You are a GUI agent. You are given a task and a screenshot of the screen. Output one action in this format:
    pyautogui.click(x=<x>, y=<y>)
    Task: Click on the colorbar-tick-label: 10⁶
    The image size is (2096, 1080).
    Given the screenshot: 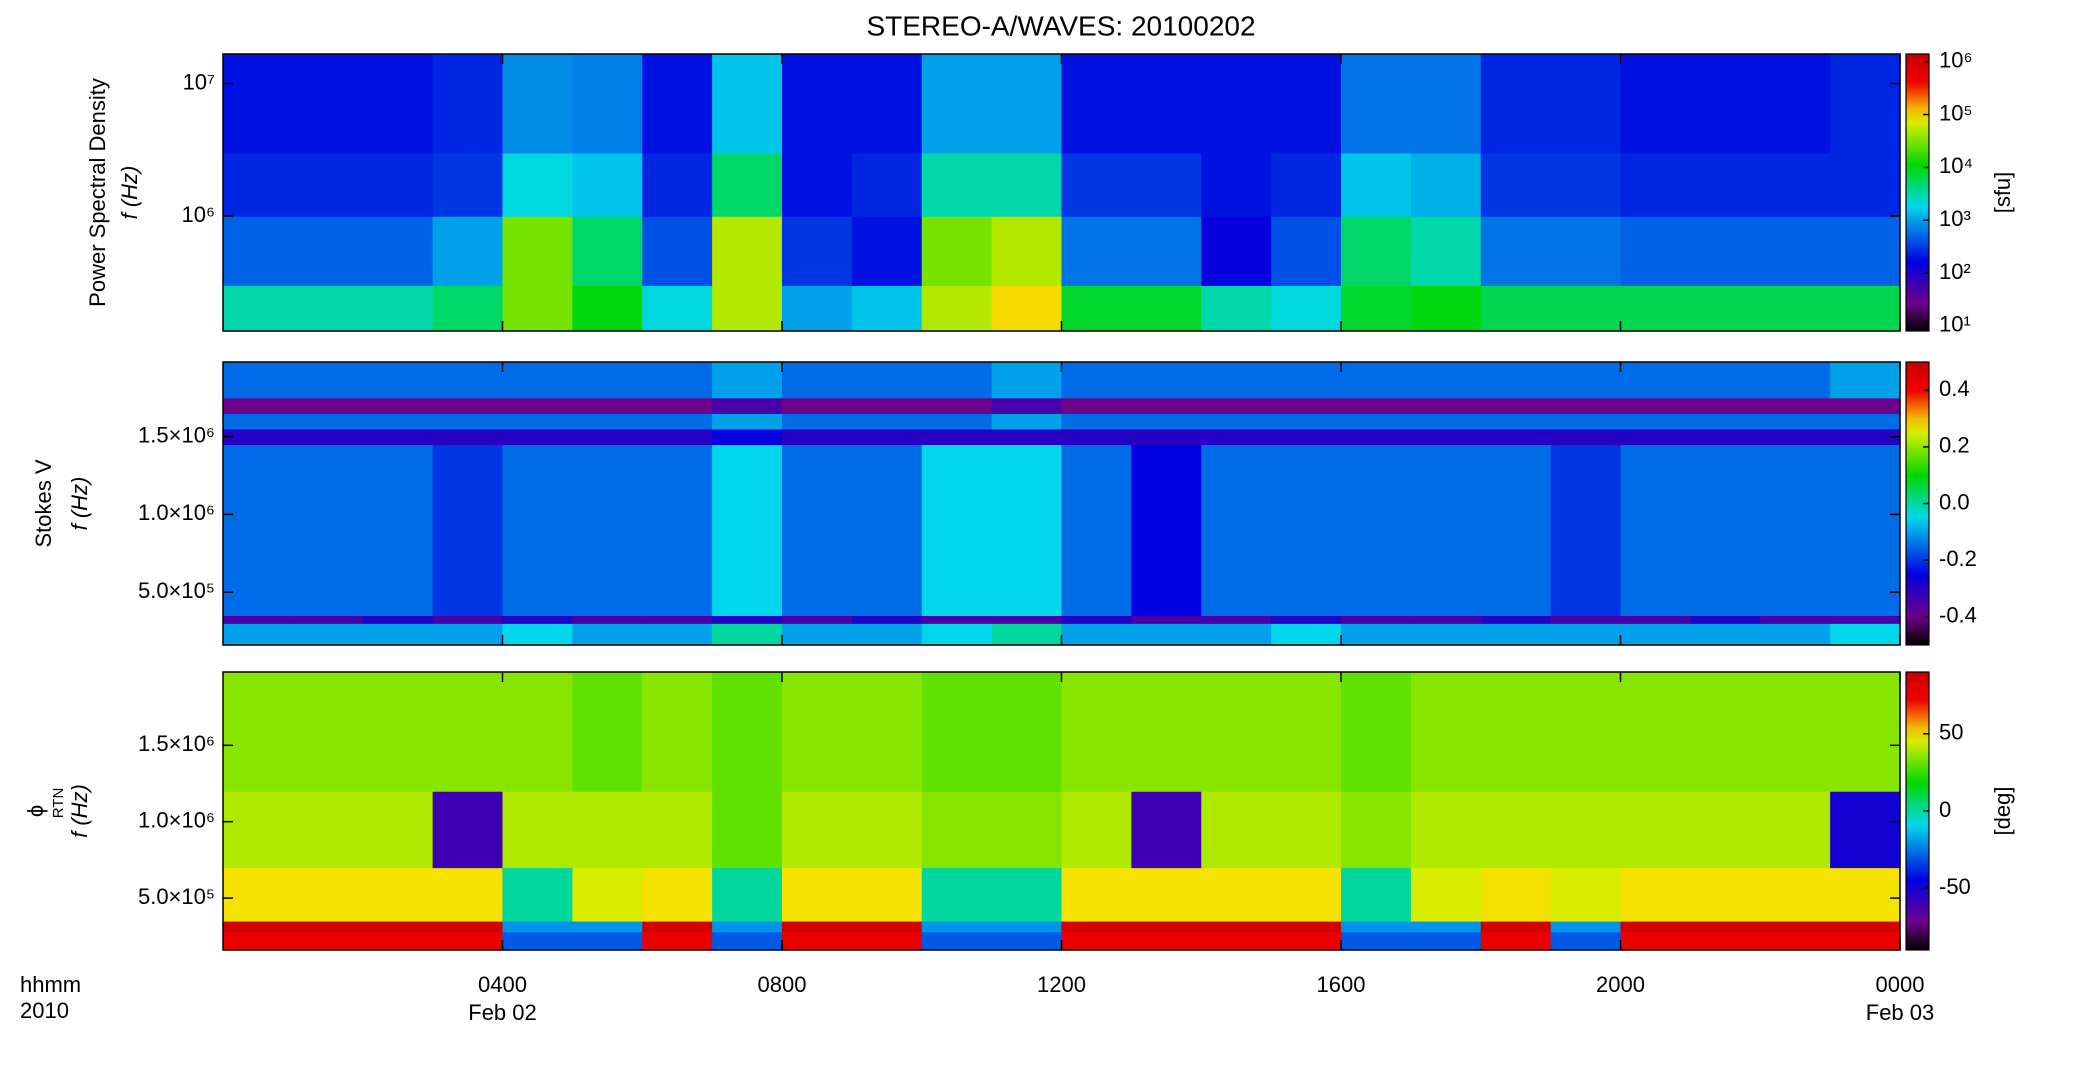 What is the action you would take?
    pyautogui.click(x=1956, y=60)
    